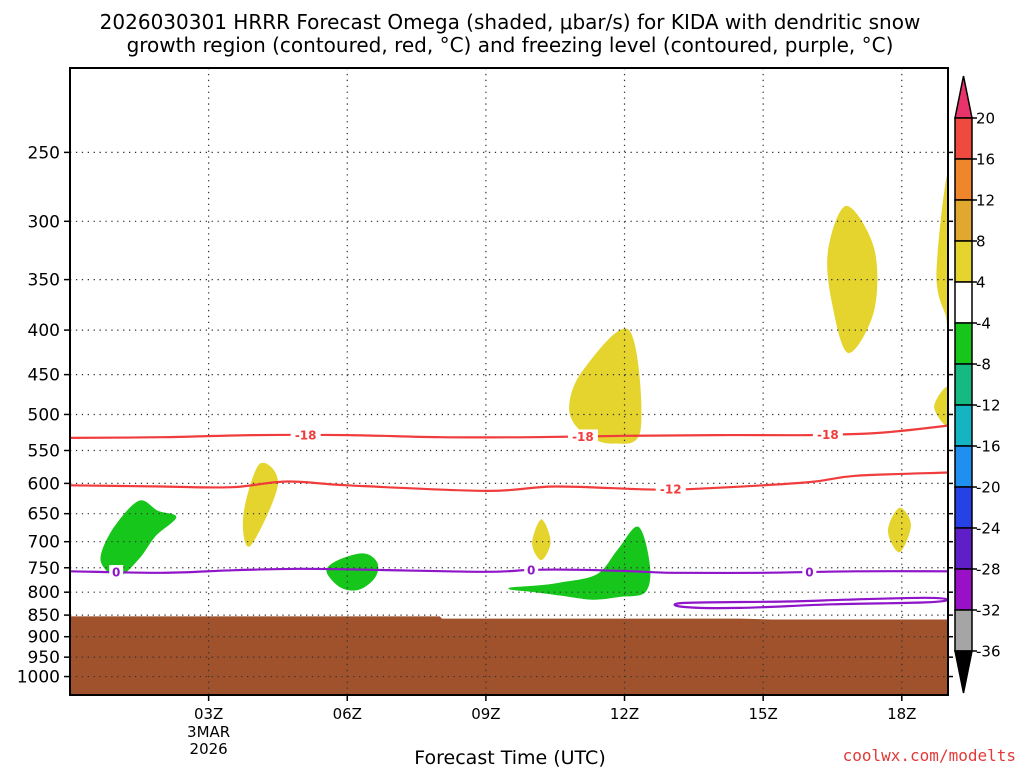 This screenshot has width=1024, height=768. Describe the element at coordinates (977, 384) in the screenshot. I see `colorbar: 20 16 12 8 4 -4 -8 -12 -16 -20 -24 -28 -32 -36` at that location.